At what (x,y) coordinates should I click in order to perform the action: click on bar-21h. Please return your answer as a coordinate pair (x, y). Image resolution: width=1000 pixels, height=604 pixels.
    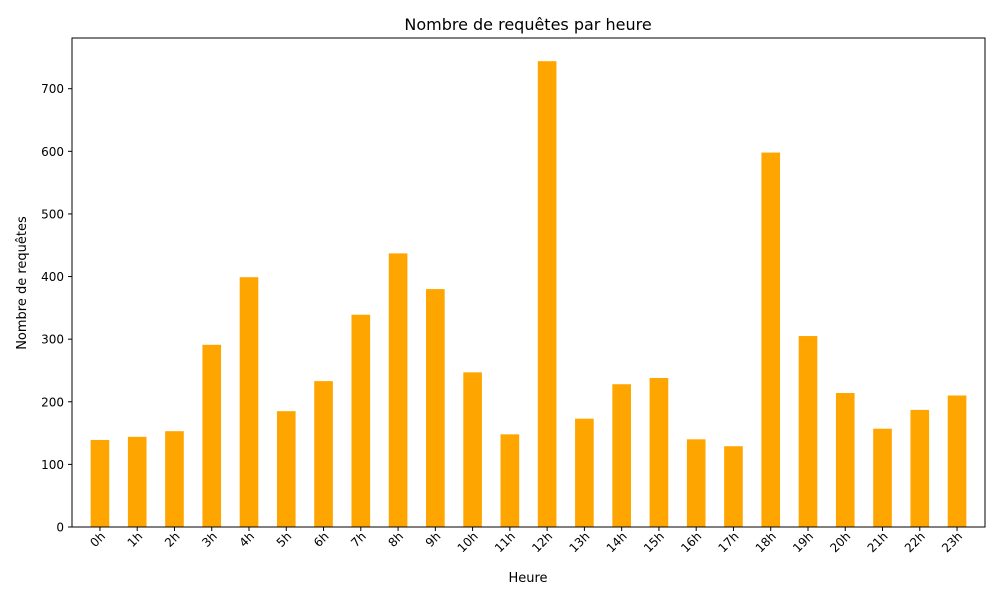
    Looking at the image, I should click on (882, 477).